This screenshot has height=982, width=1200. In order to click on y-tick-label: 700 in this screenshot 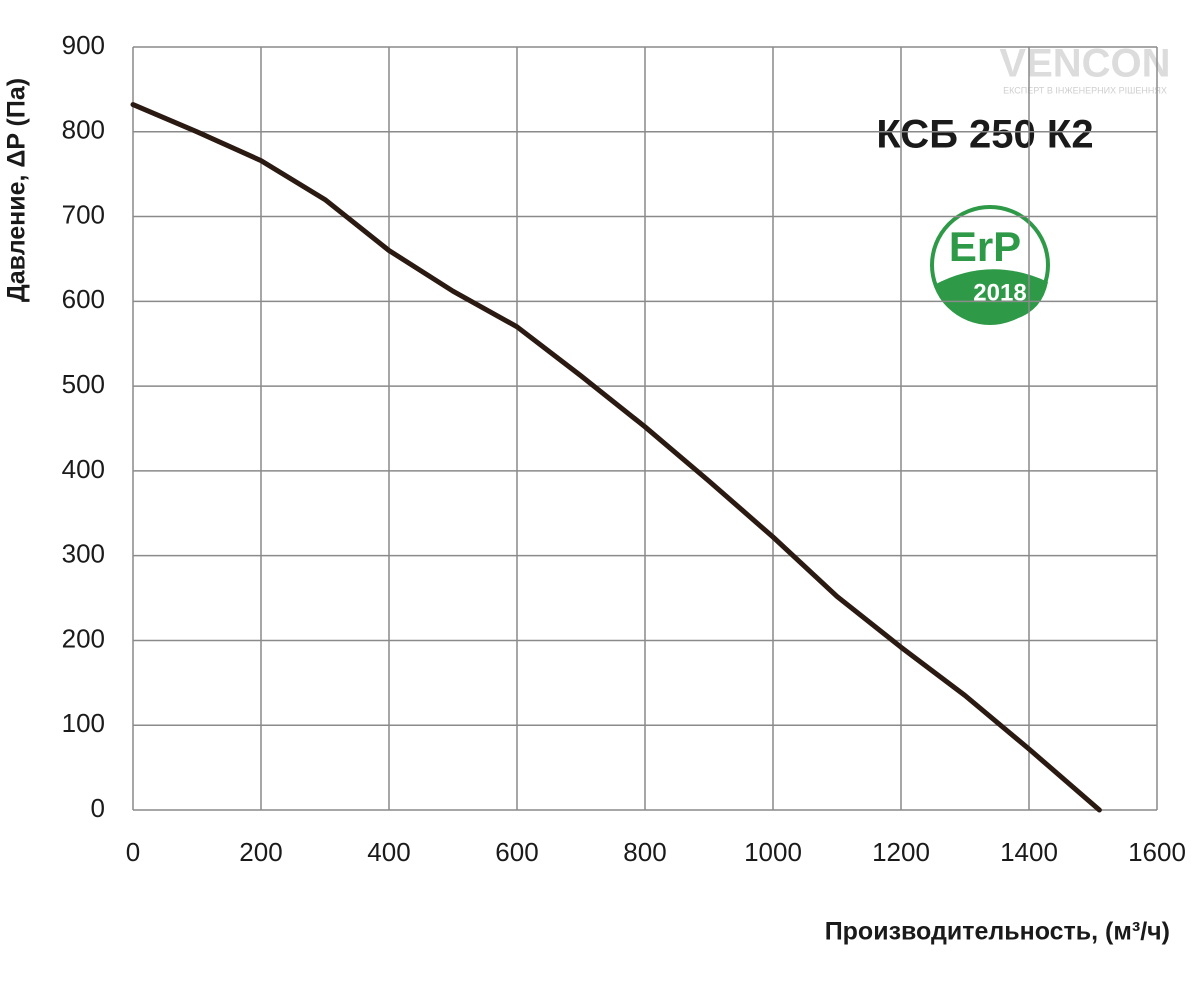, I will do `click(83, 214)`.